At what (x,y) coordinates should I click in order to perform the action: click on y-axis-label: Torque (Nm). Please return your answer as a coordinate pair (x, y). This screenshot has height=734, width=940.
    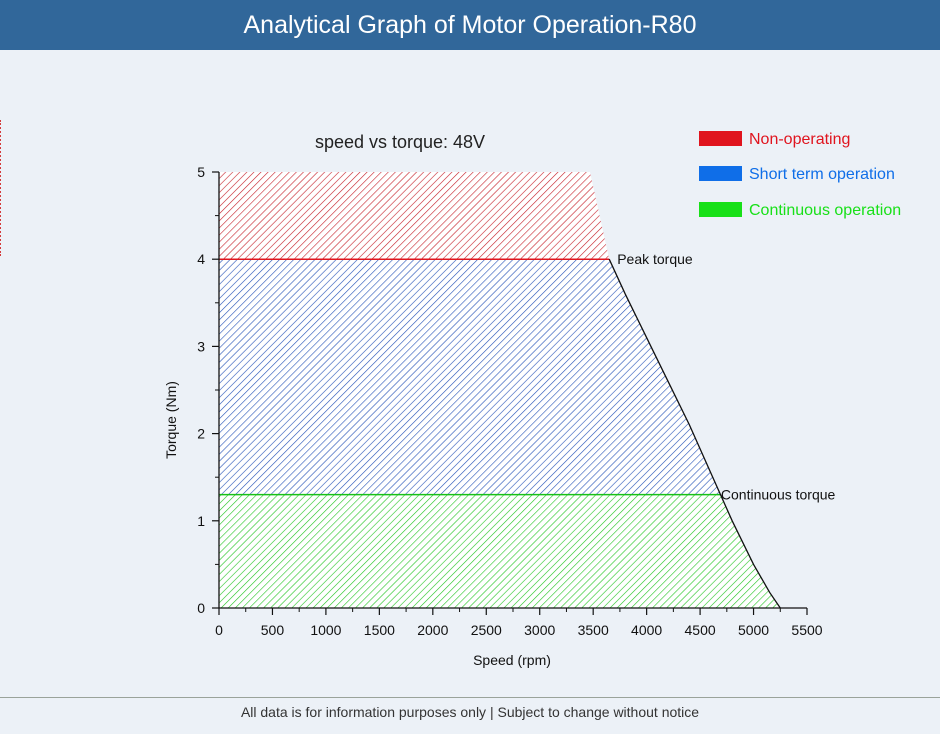
    Looking at the image, I should click on (171, 420).